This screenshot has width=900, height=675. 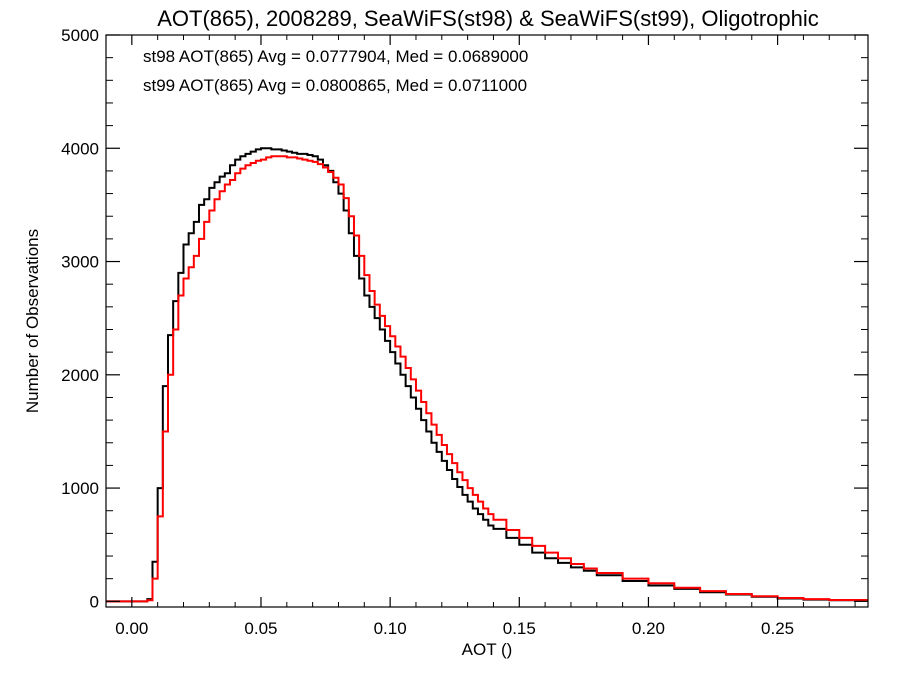 What do you see at coordinates (390, 628) in the screenshot?
I see `x-tick-label: 0.10` at bounding box center [390, 628].